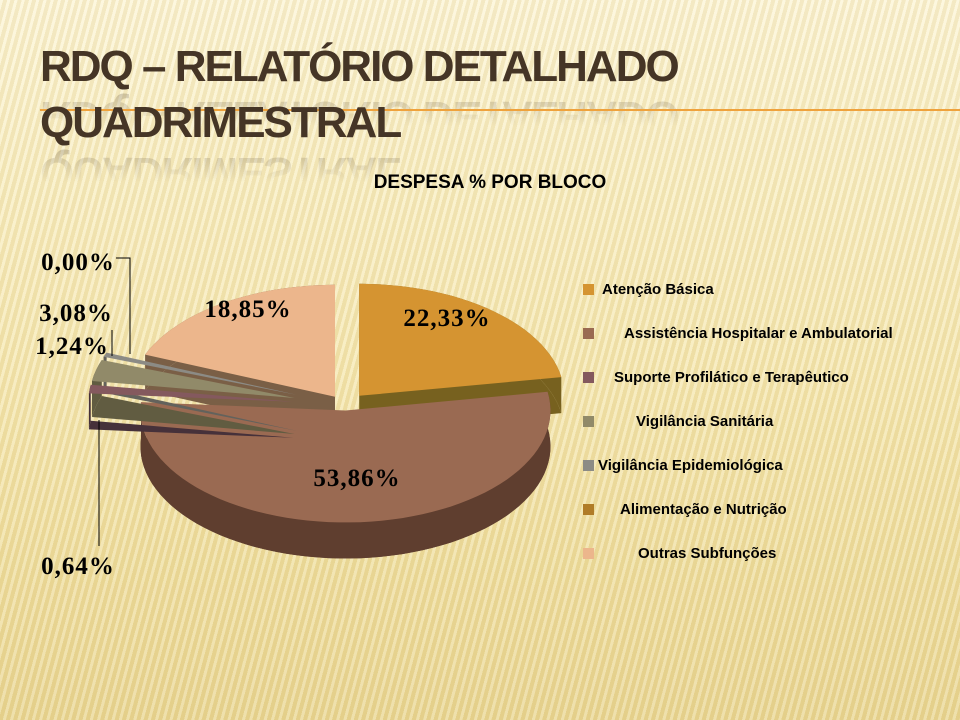 The height and width of the screenshot is (720, 960). Describe the element at coordinates (72, 346) in the screenshot. I see `pie-label-suporte: 1,24%` at that location.